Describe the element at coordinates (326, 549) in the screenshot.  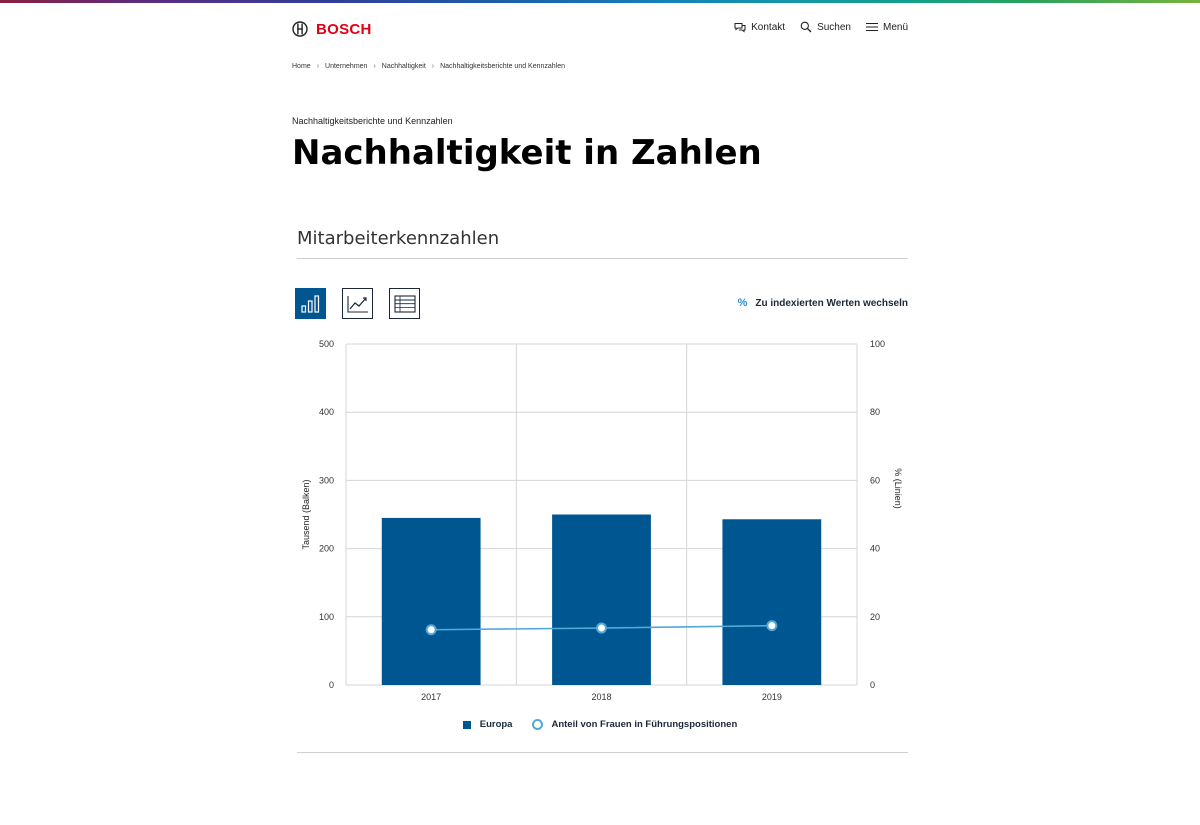
I see `y-tick-left: 200` at that location.